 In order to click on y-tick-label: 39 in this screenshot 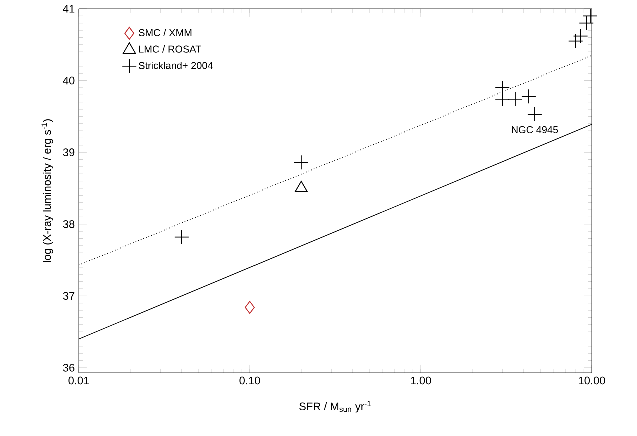, I will do `click(69, 152)`.